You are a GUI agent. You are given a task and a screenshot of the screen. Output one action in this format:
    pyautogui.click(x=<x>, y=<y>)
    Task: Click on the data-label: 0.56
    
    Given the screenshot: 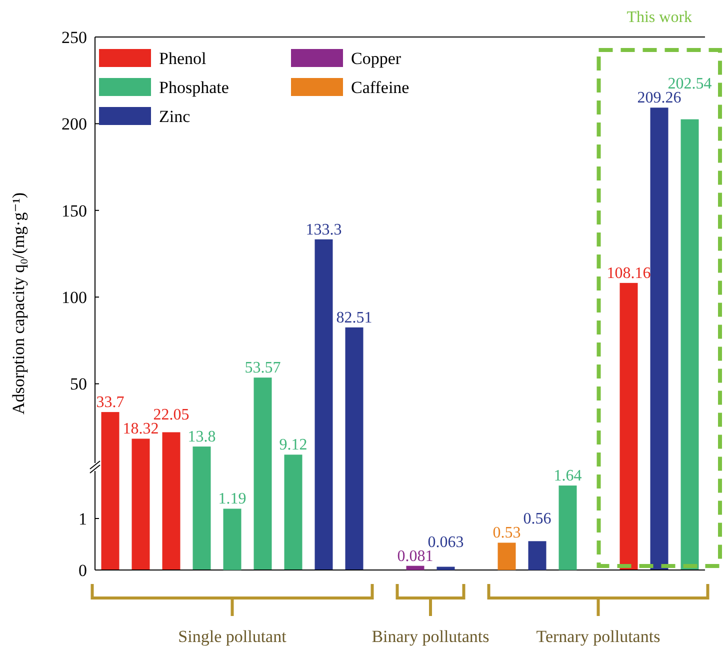 What is the action you would take?
    pyautogui.click(x=537, y=519)
    